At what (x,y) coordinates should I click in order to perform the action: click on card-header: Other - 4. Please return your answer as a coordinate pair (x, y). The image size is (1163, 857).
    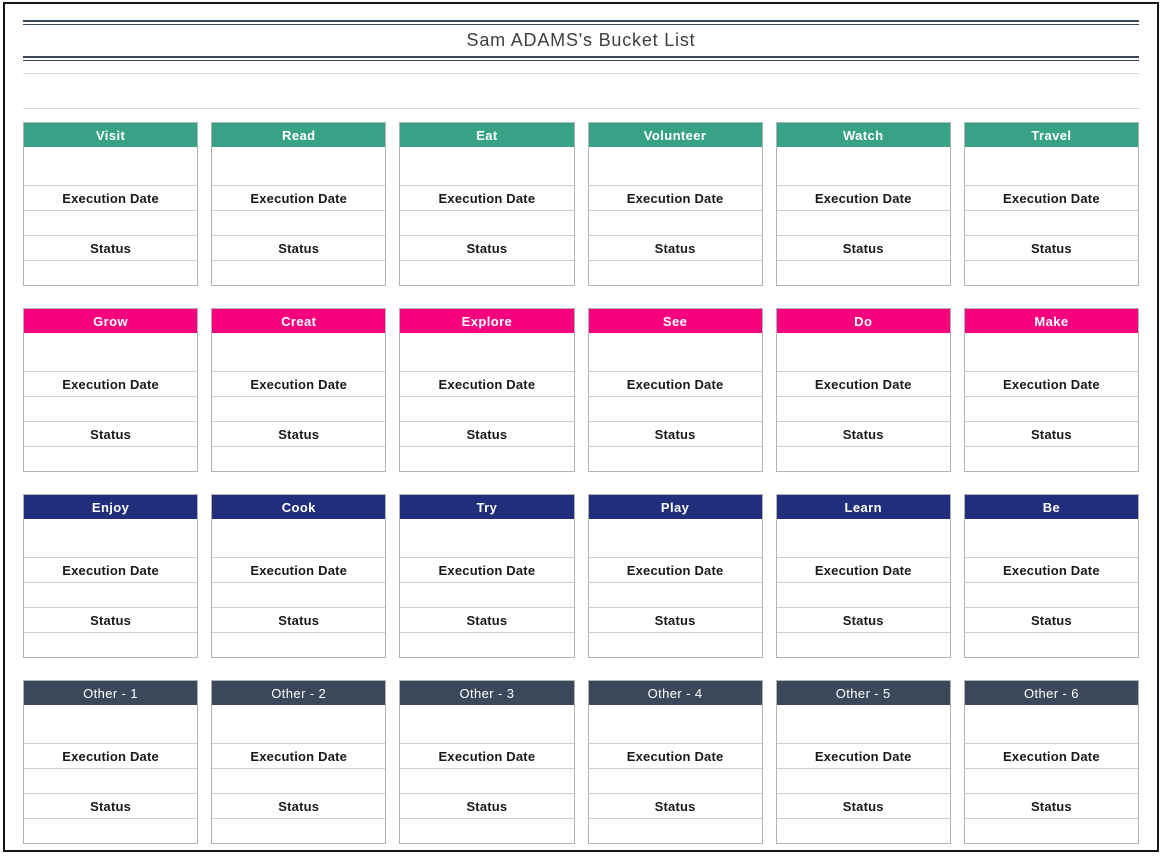
    Looking at the image, I should click on (675, 693).